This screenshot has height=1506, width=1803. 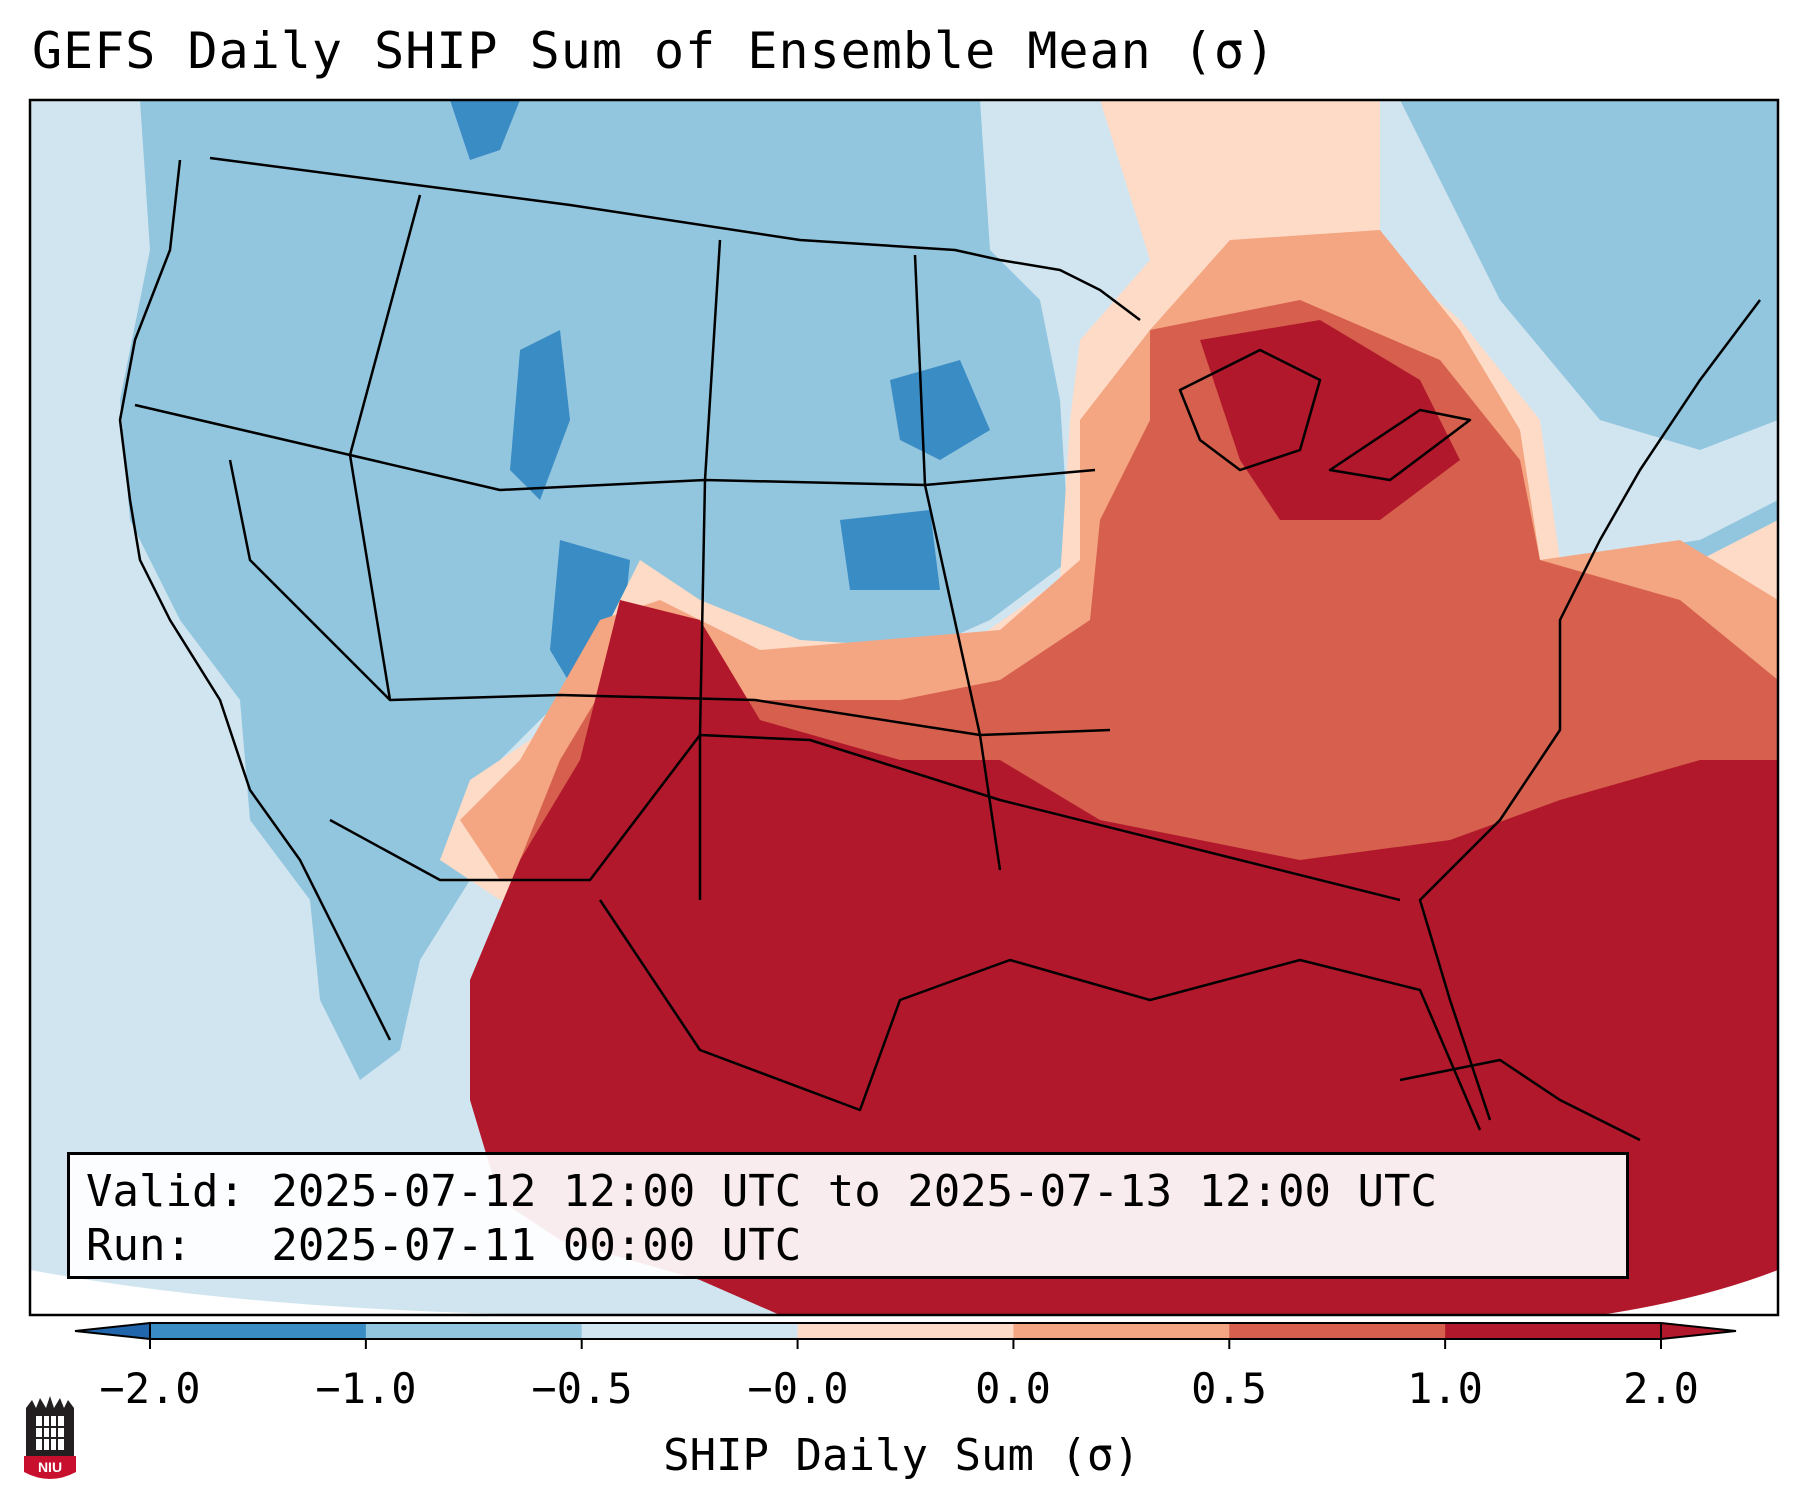 I want to click on colorbar-extend-low, so click(x=112, y=1331).